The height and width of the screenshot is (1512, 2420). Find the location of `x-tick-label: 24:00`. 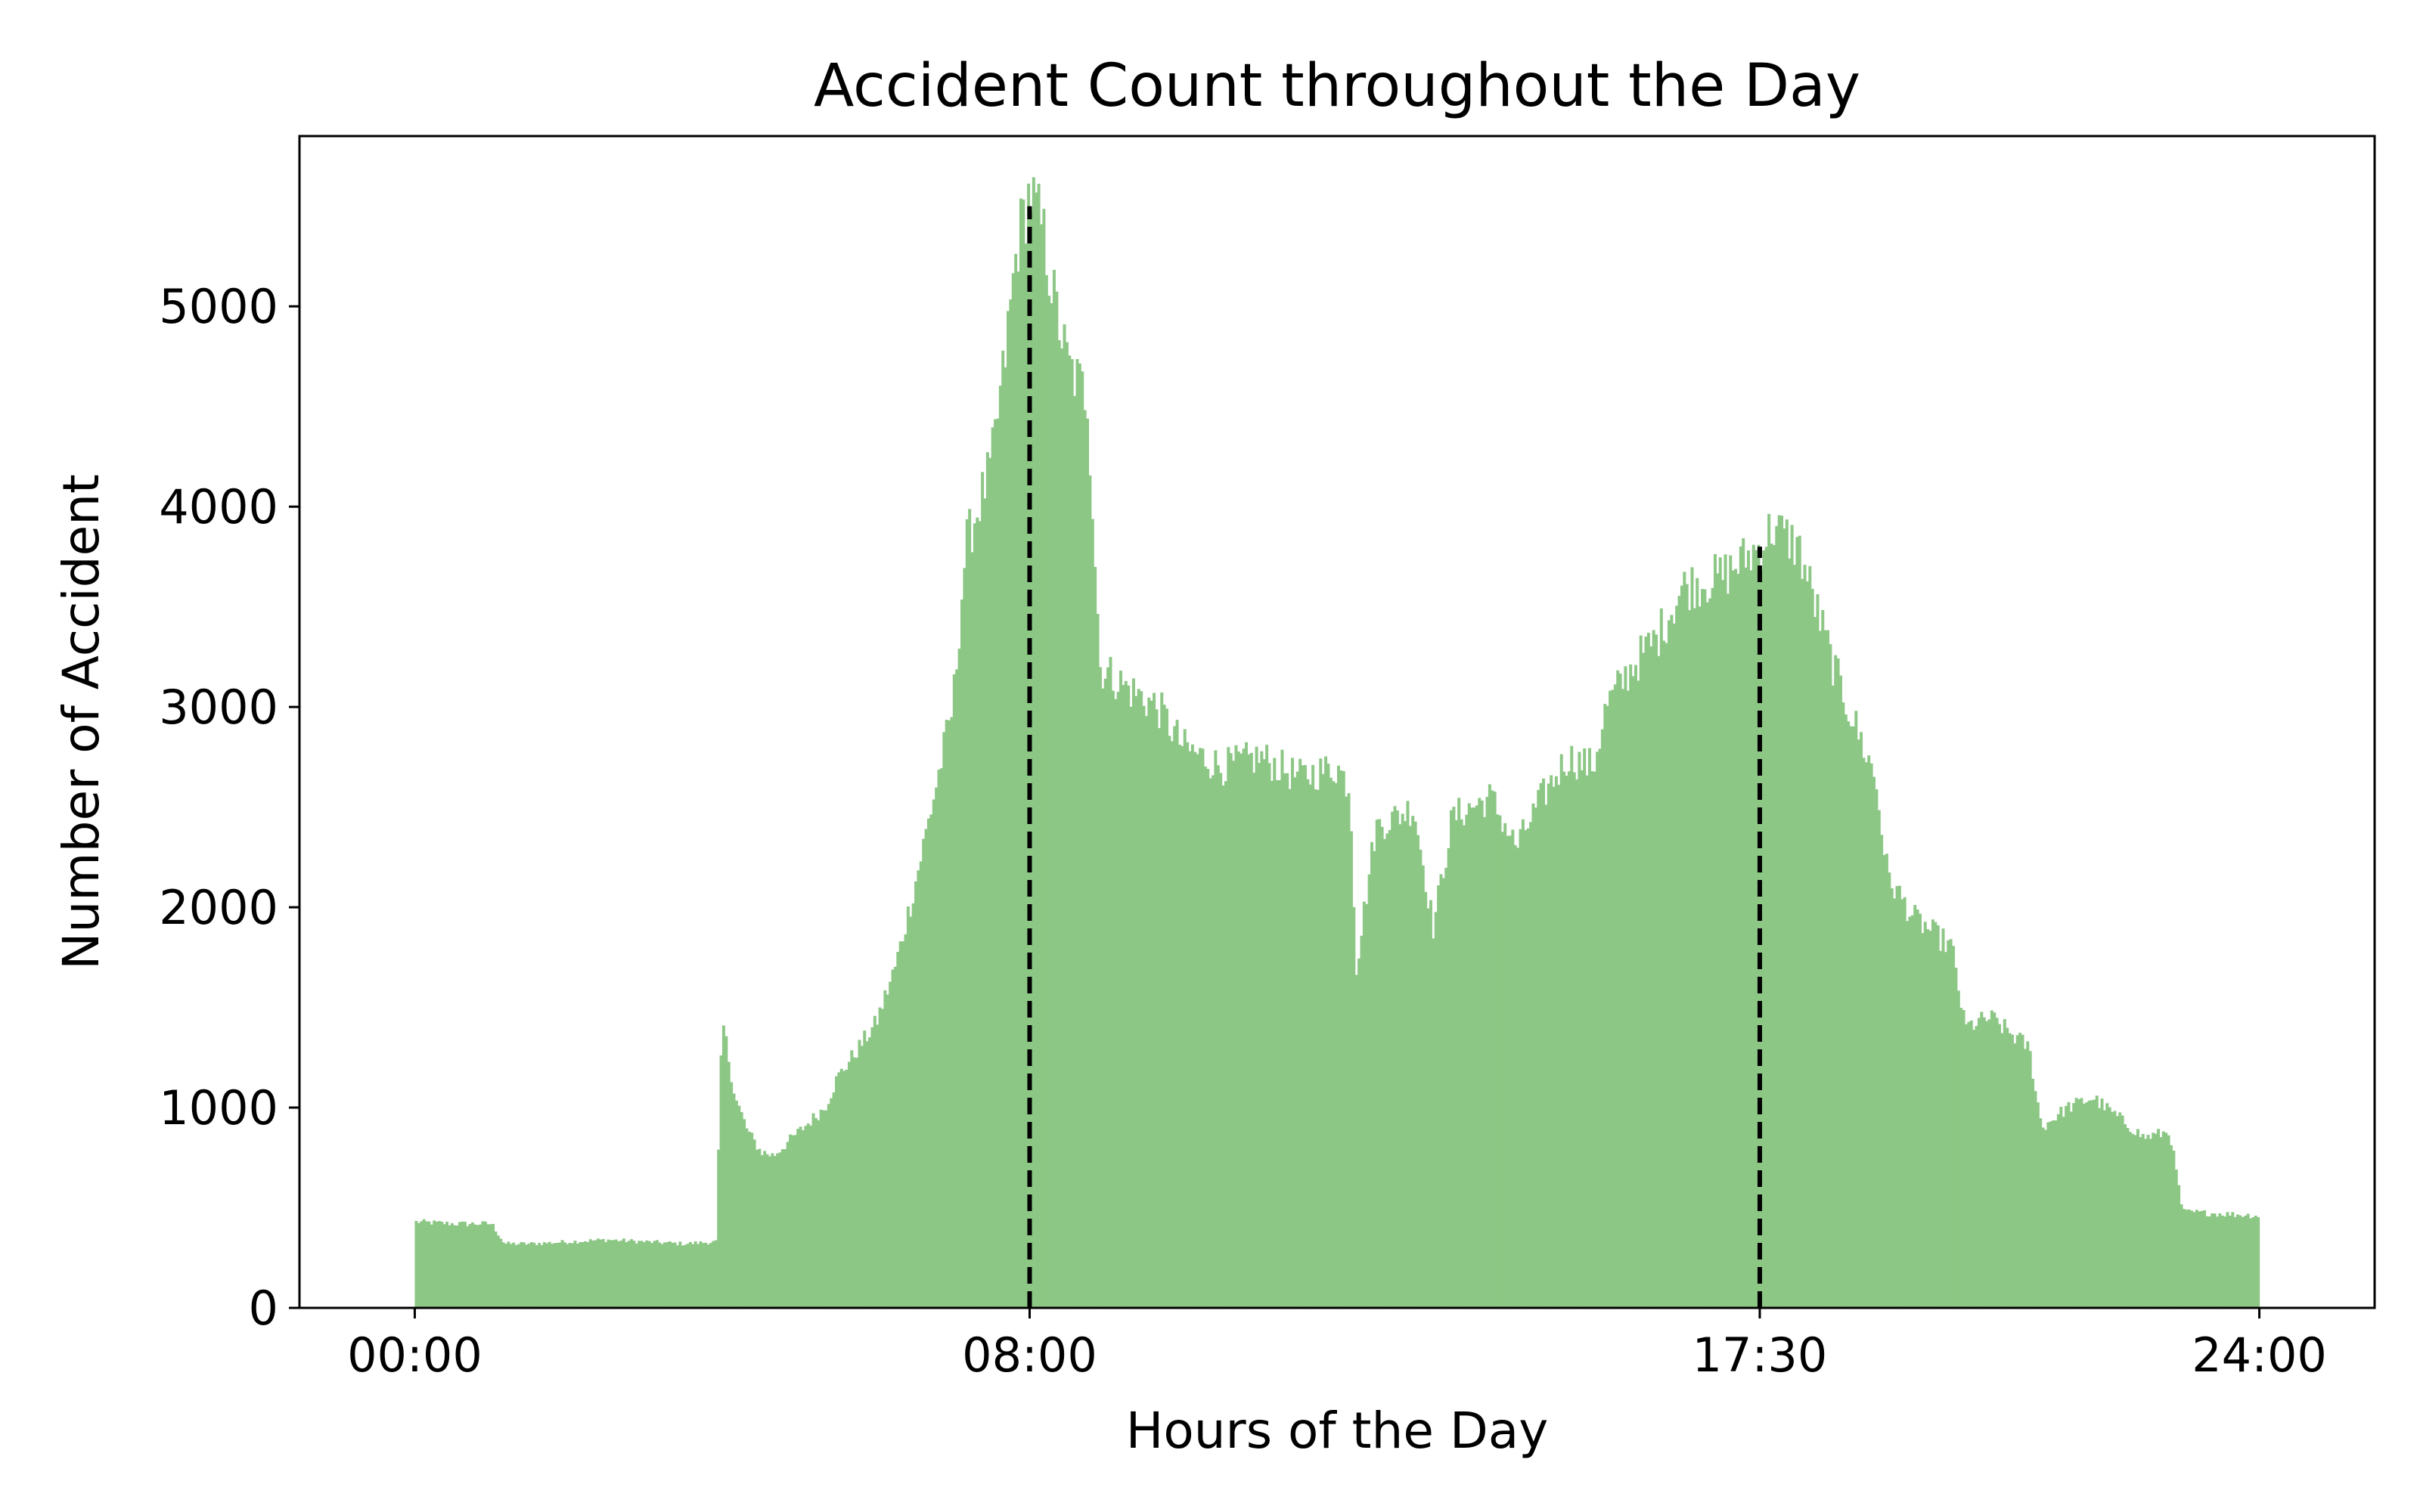

x-tick-label: 24:00 is located at coordinates (2259, 1356).